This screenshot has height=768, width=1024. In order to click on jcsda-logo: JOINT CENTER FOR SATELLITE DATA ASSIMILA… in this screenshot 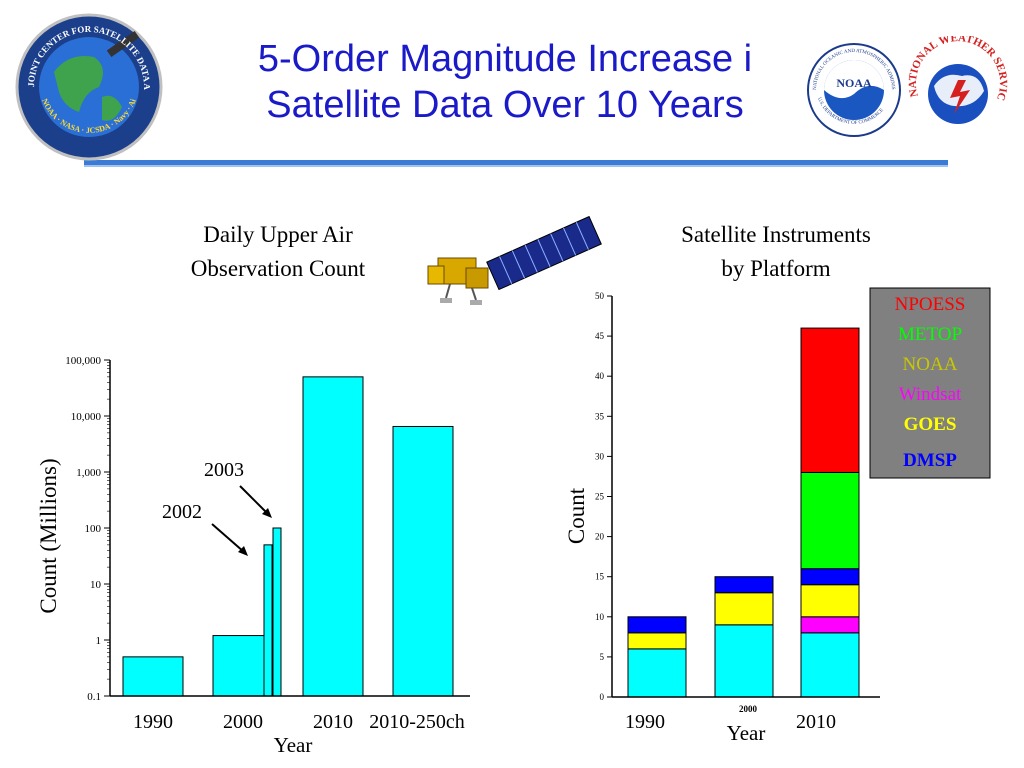, I will do `click(88, 86)`.